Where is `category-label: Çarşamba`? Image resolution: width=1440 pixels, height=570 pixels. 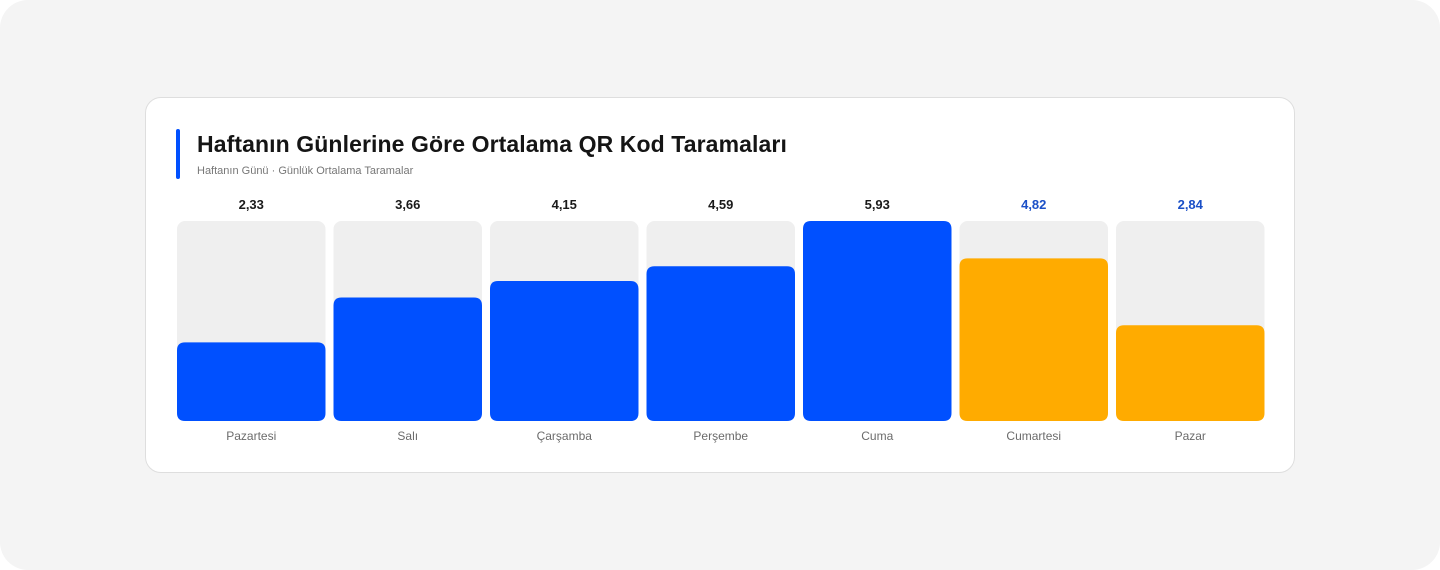 category-label: Çarşamba is located at coordinates (565, 436).